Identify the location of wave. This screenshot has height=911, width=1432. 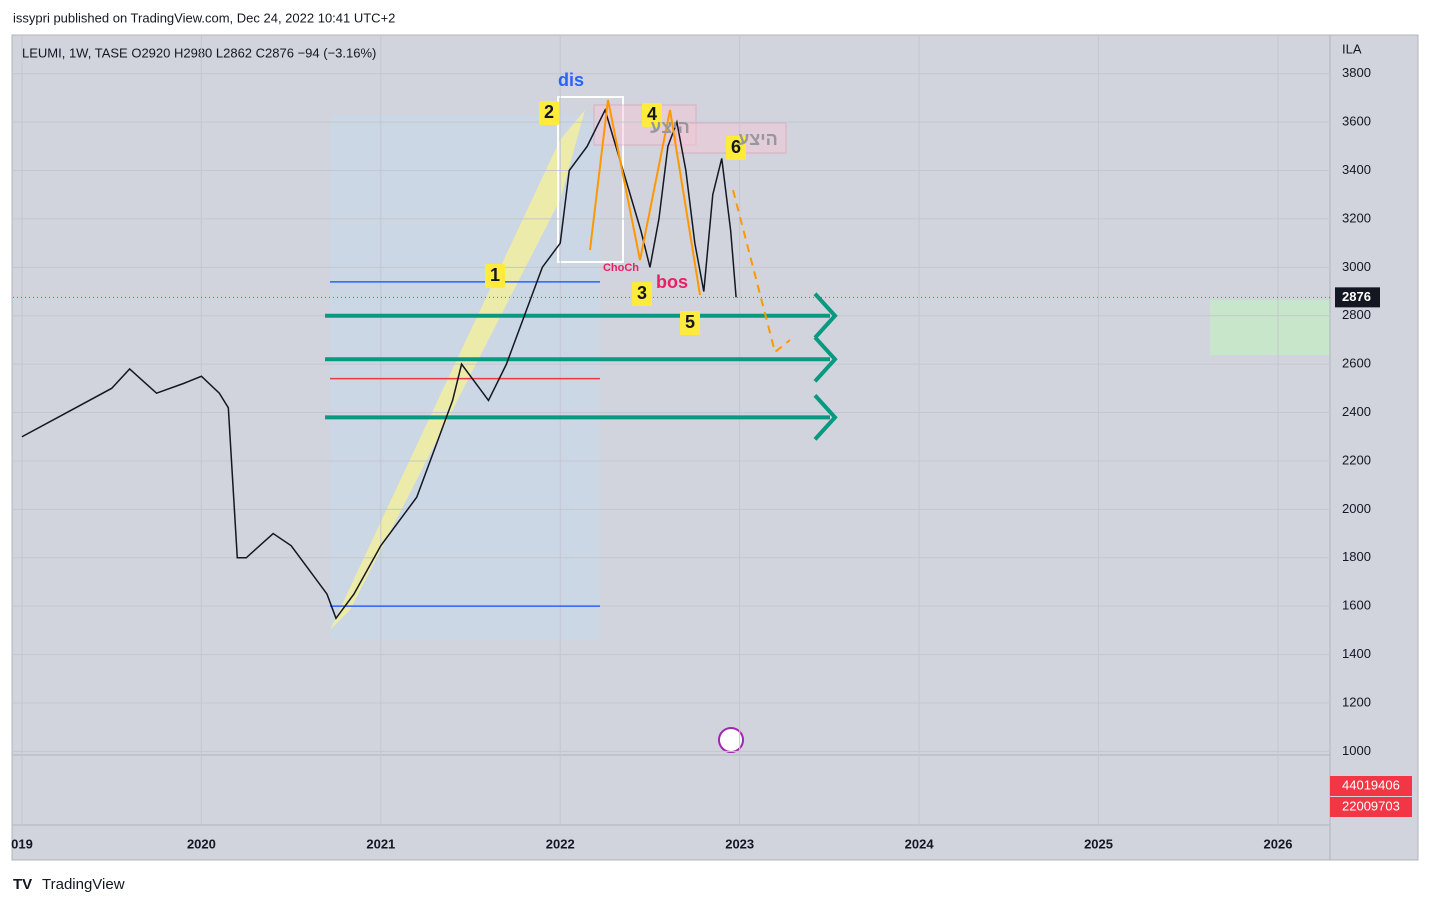
(645, 197).